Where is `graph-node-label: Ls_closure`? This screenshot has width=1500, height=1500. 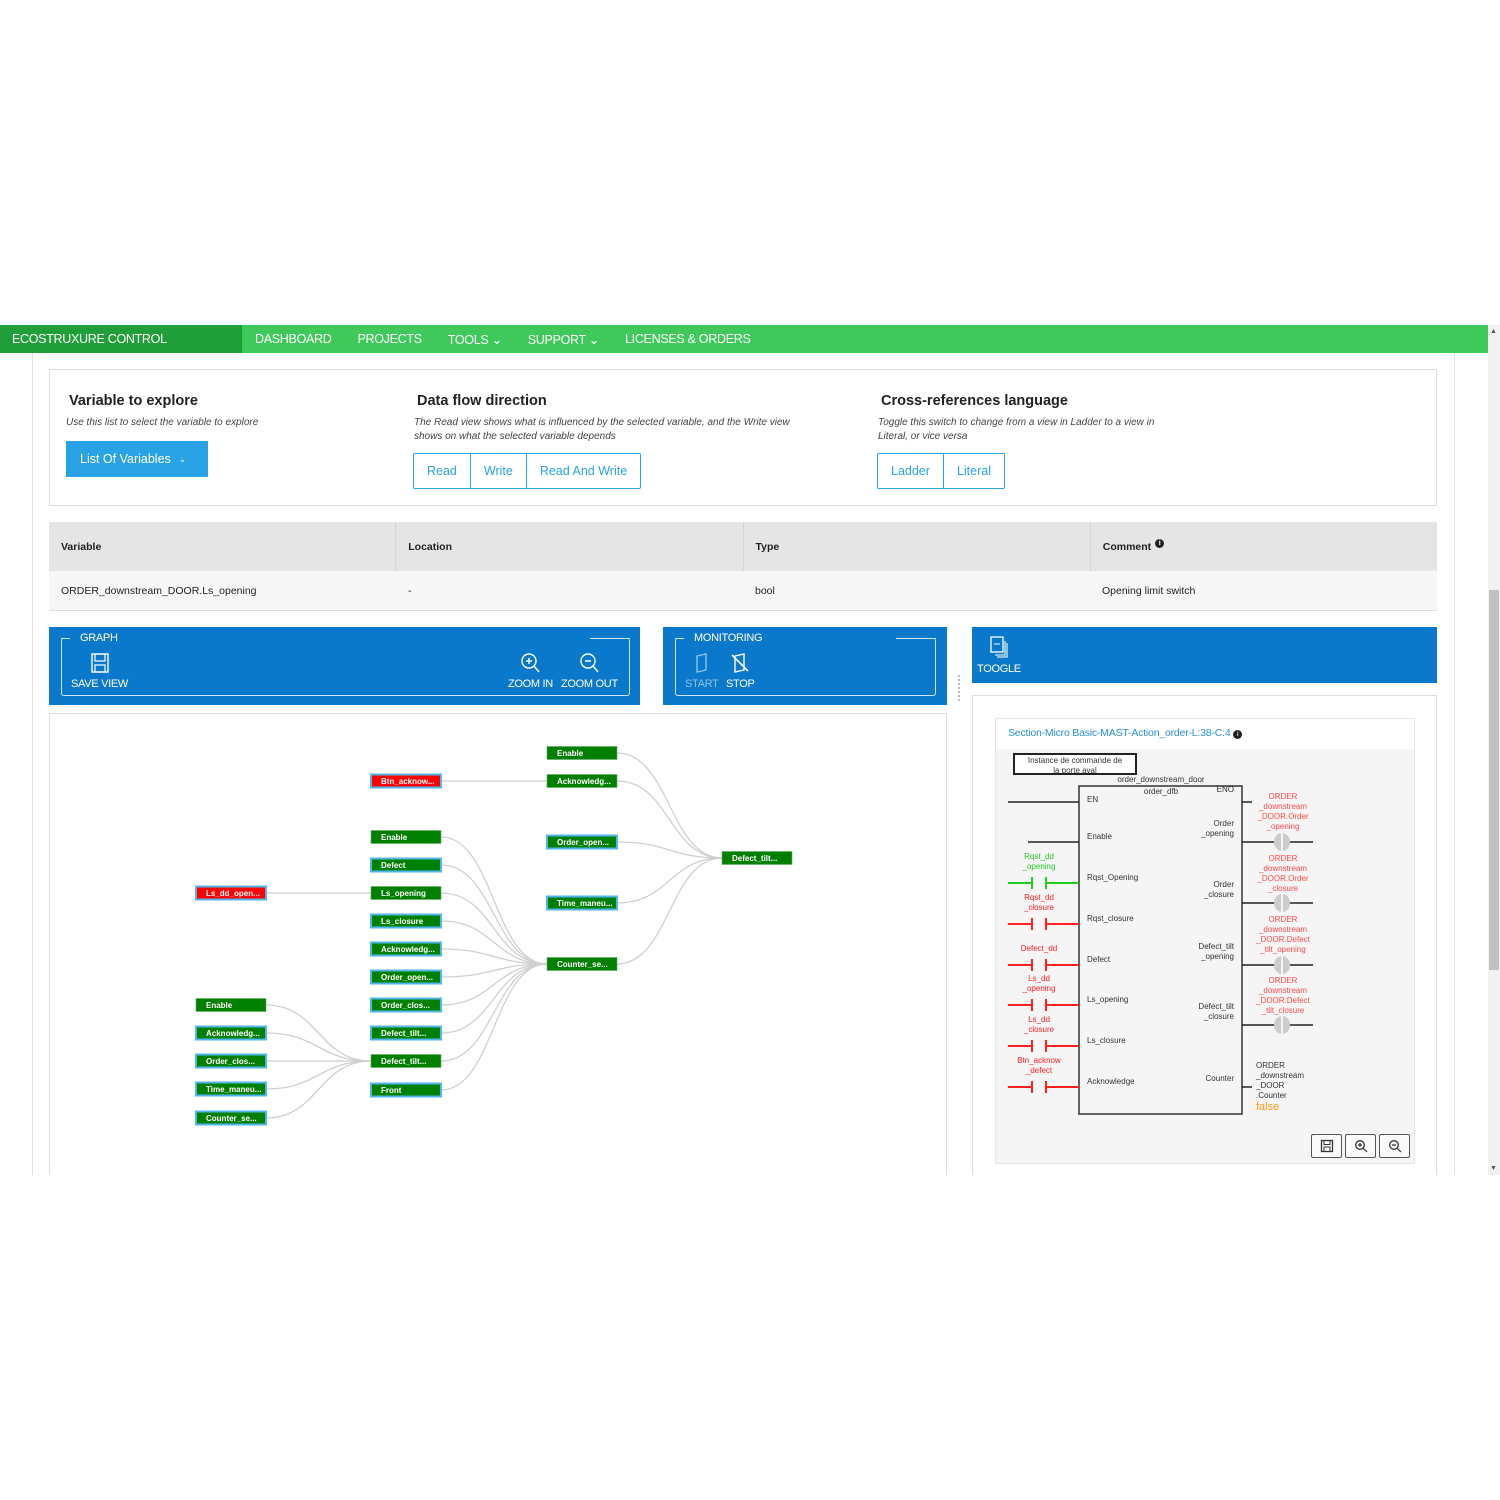
graph-node-label: Ls_closure is located at coordinates (402, 921).